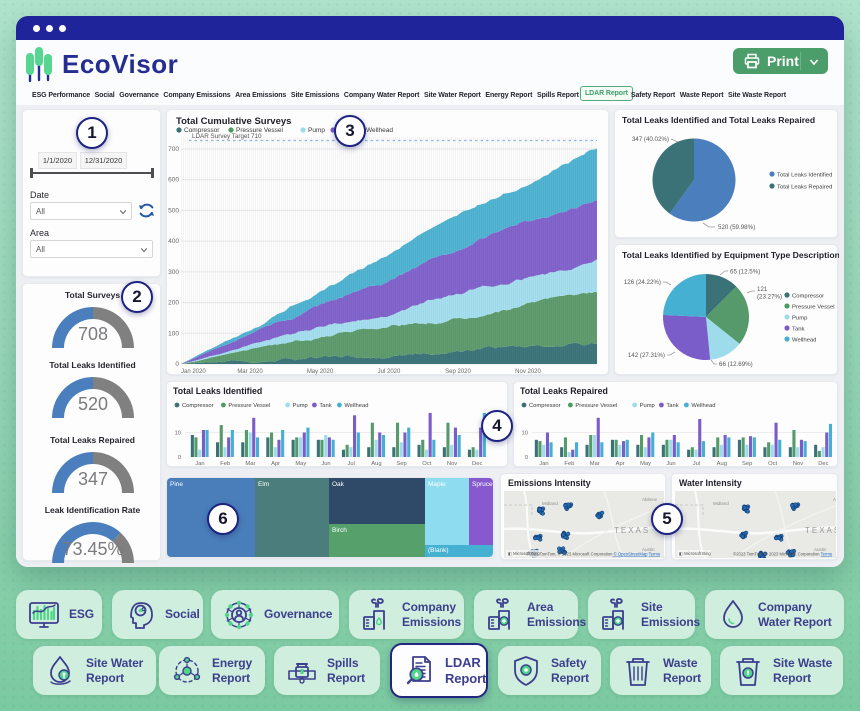  I want to click on svg-text: 200, so click(173, 303).